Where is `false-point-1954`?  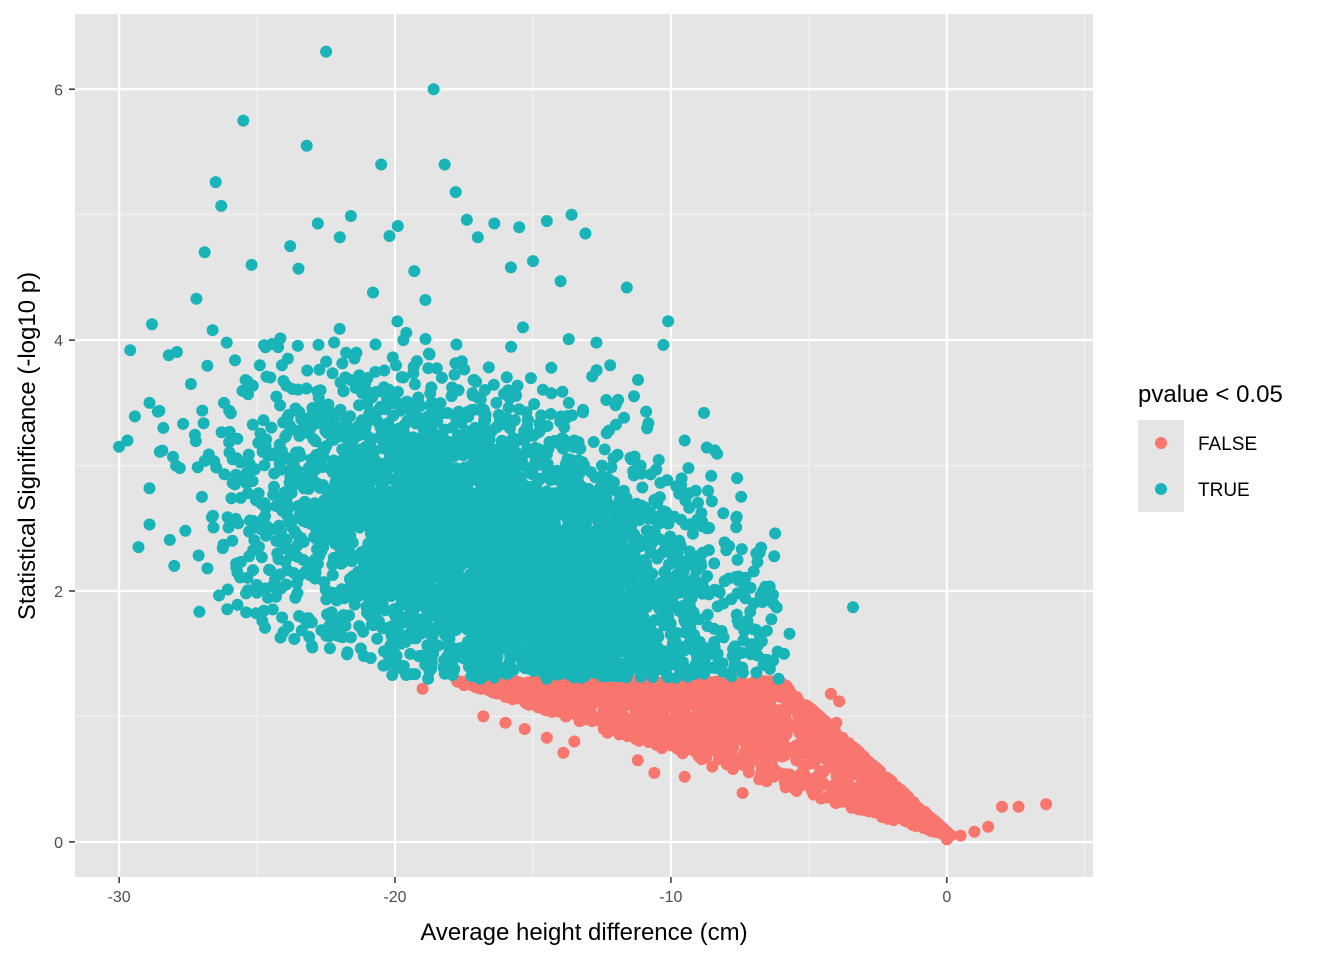
false-point-1954 is located at coordinates (946, 839).